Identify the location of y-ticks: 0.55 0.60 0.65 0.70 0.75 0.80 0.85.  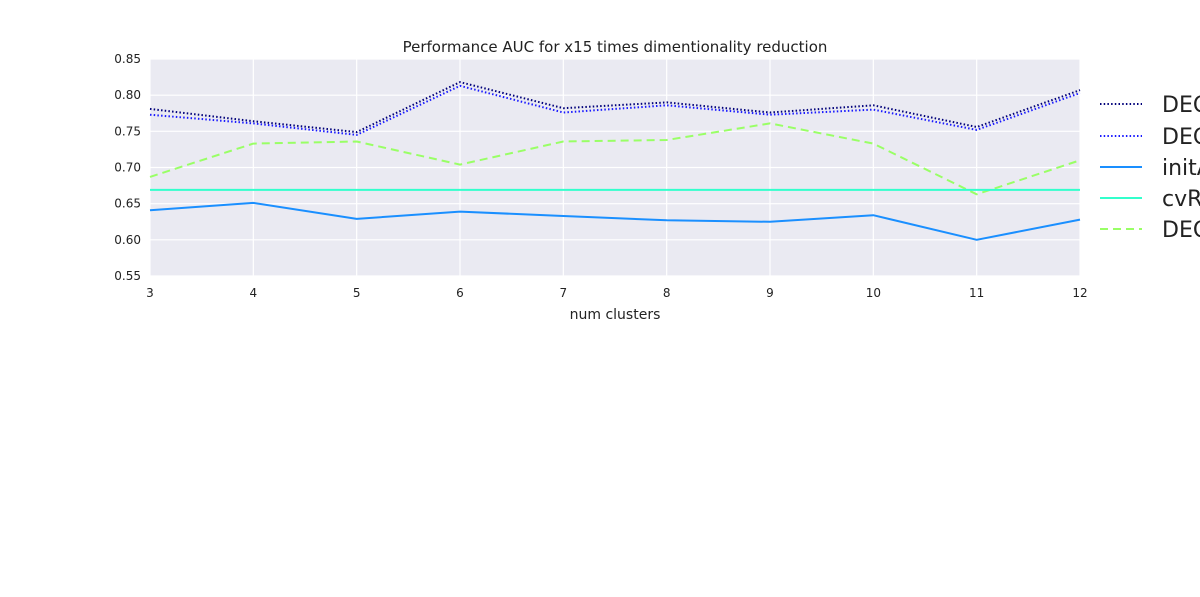
(127, 167).